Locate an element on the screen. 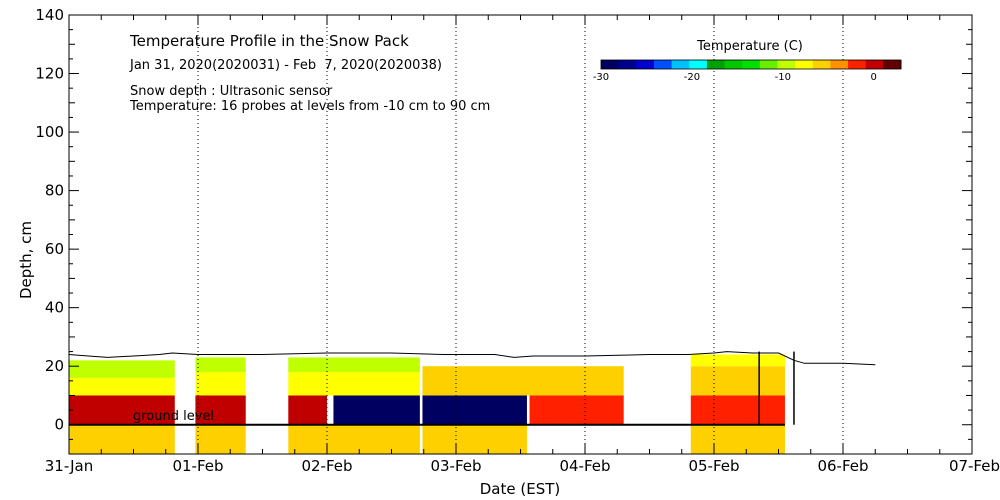 The height and width of the screenshot is (500, 1000). colorbar: -30 -20 -10 0 is located at coordinates (747, 71).